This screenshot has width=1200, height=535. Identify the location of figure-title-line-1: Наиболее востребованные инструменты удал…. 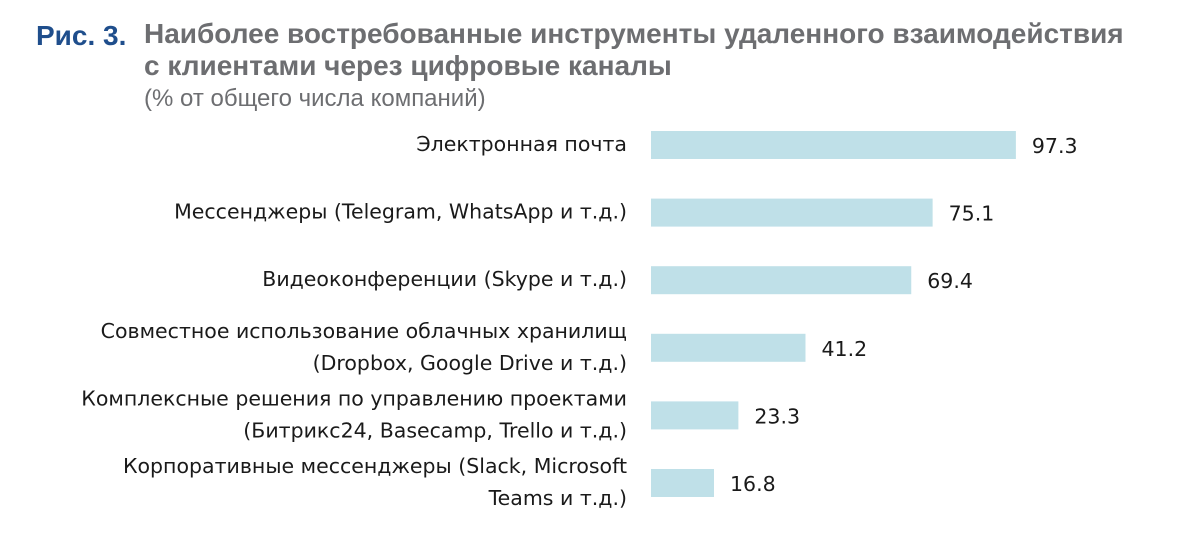
(634, 33).